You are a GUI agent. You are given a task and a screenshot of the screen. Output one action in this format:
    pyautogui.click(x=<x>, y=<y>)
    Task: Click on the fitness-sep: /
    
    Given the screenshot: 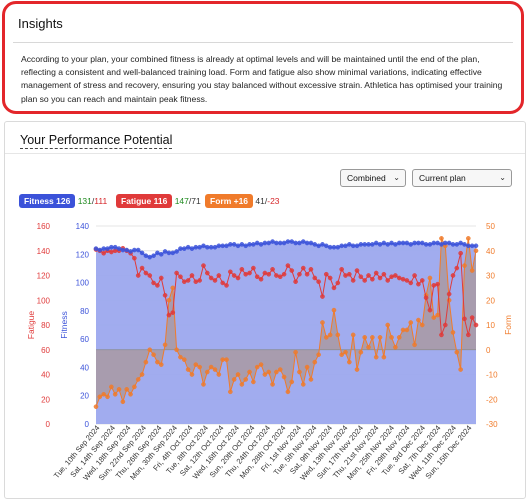 What is the action you would take?
    pyautogui.click(x=93, y=201)
    